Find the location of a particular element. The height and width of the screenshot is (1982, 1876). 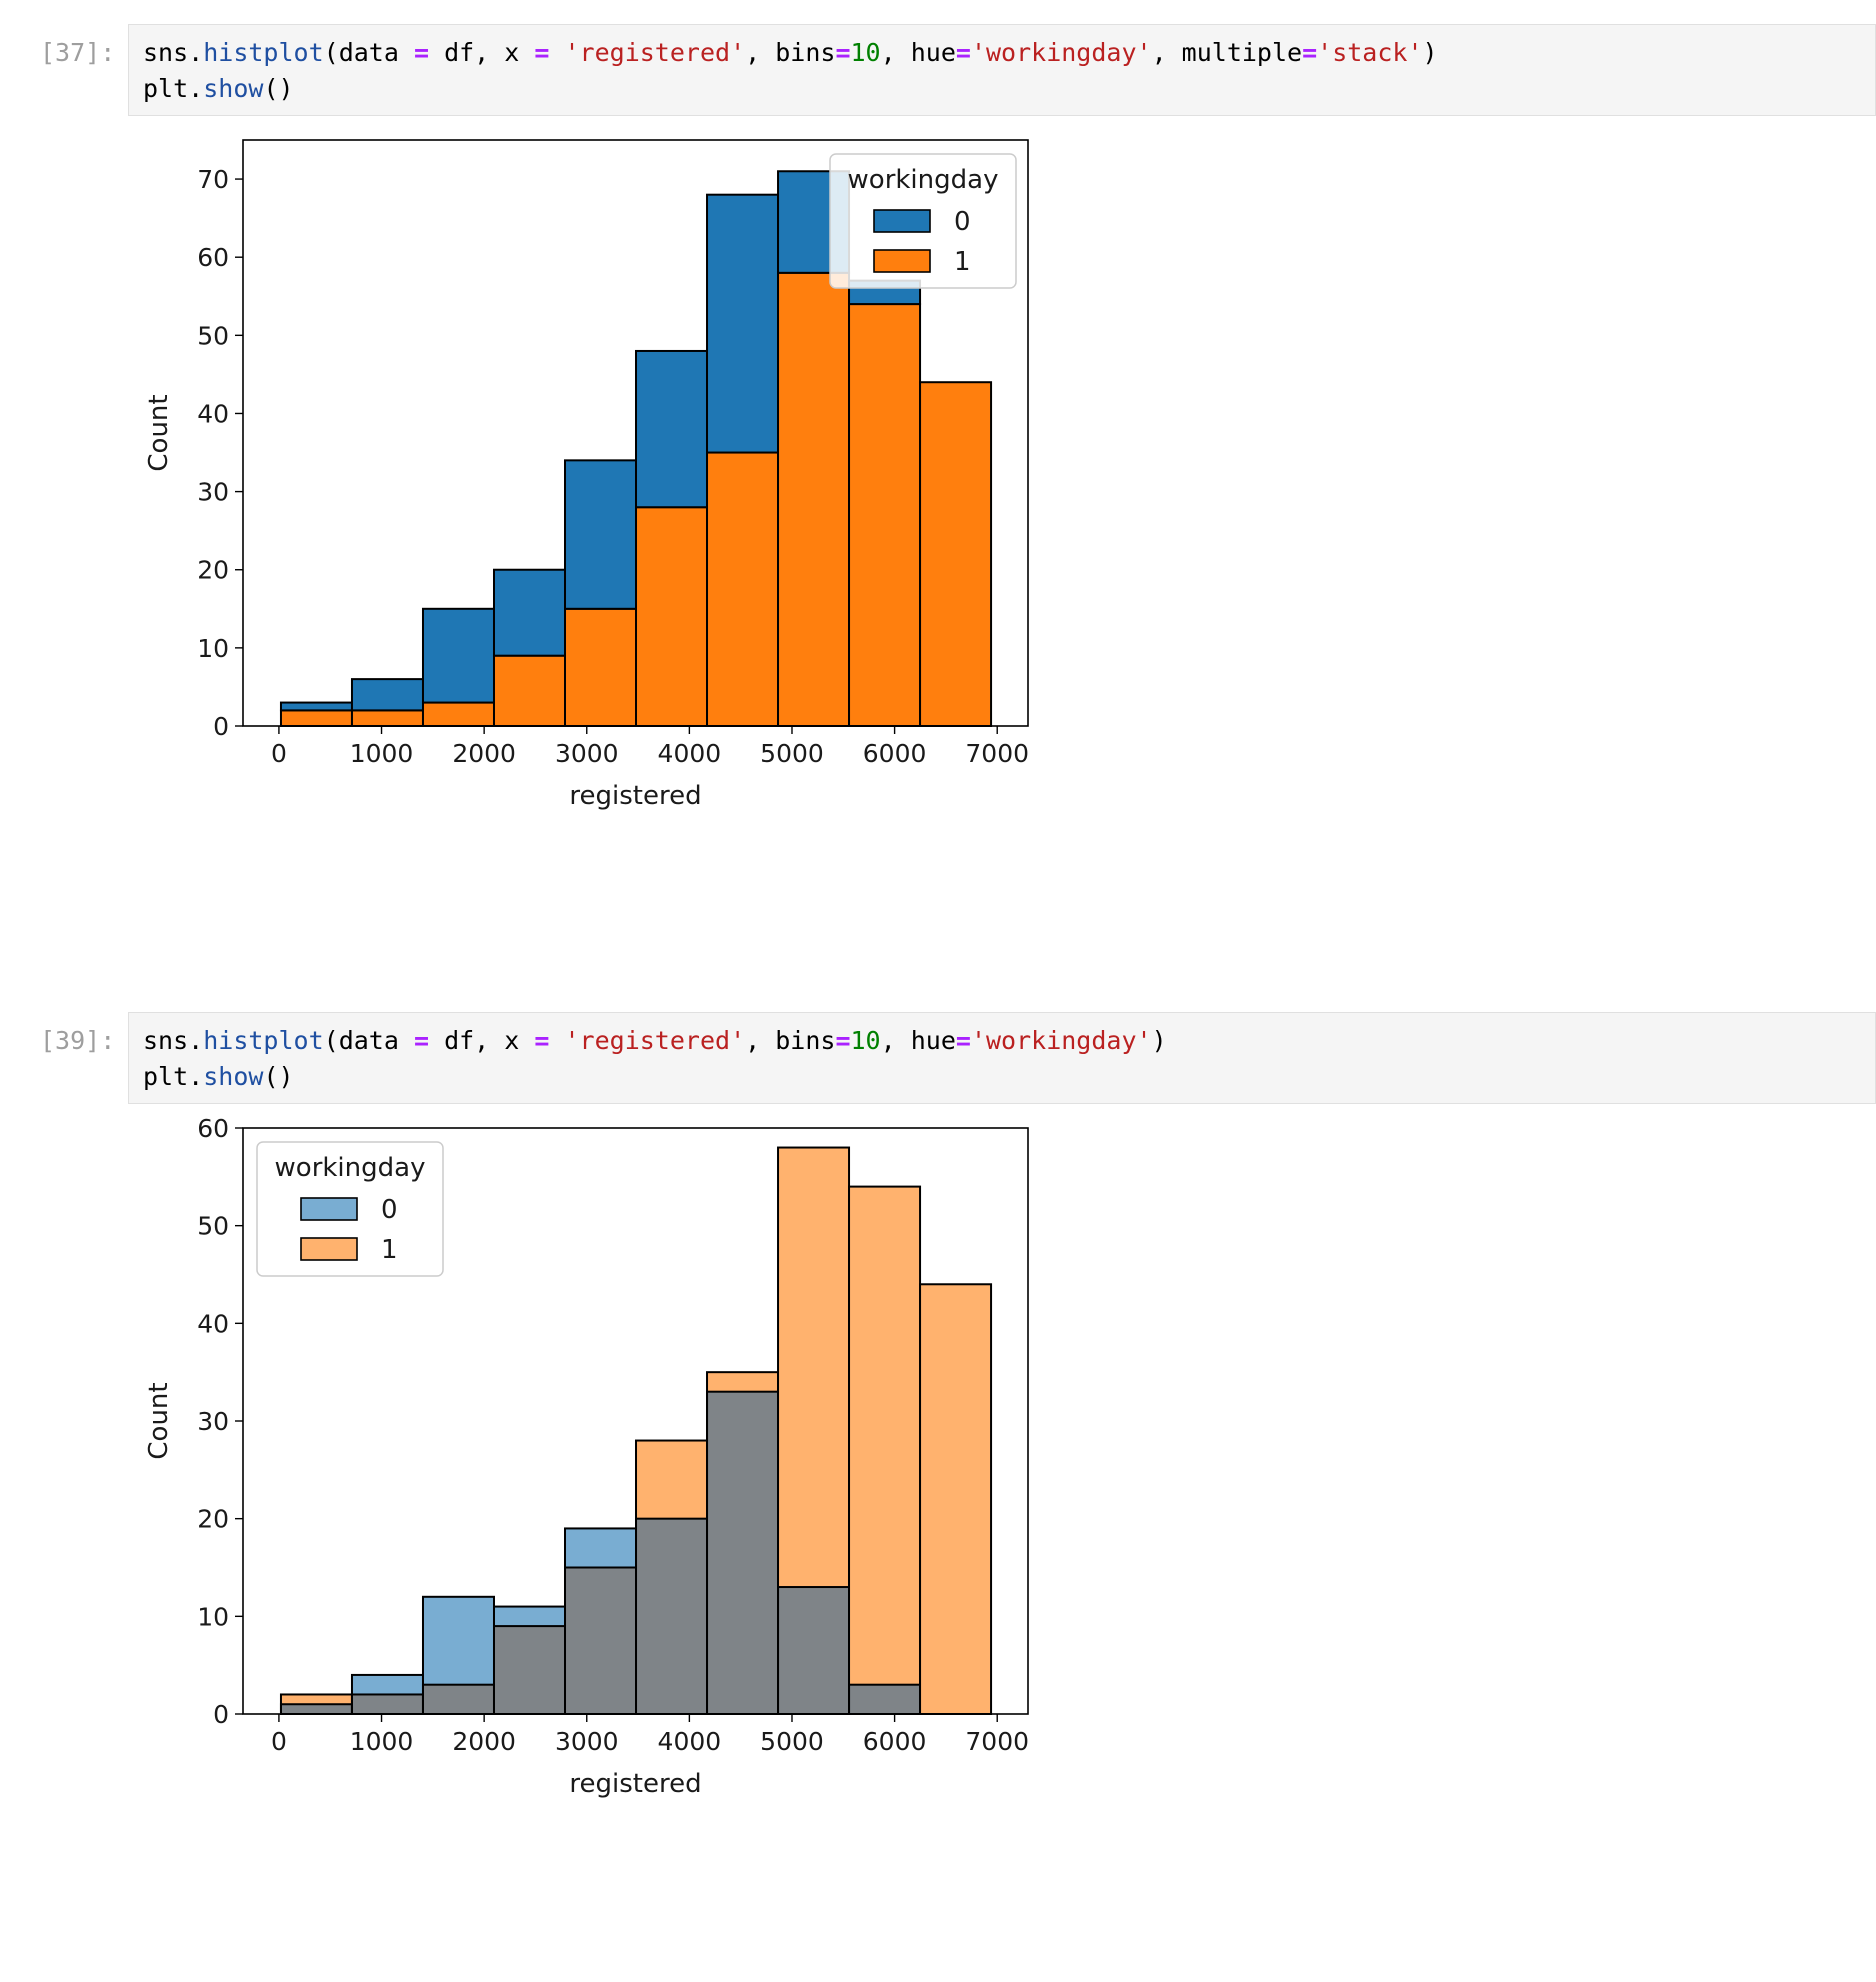

cell-prompt: [39]: is located at coordinates (78, 1040).